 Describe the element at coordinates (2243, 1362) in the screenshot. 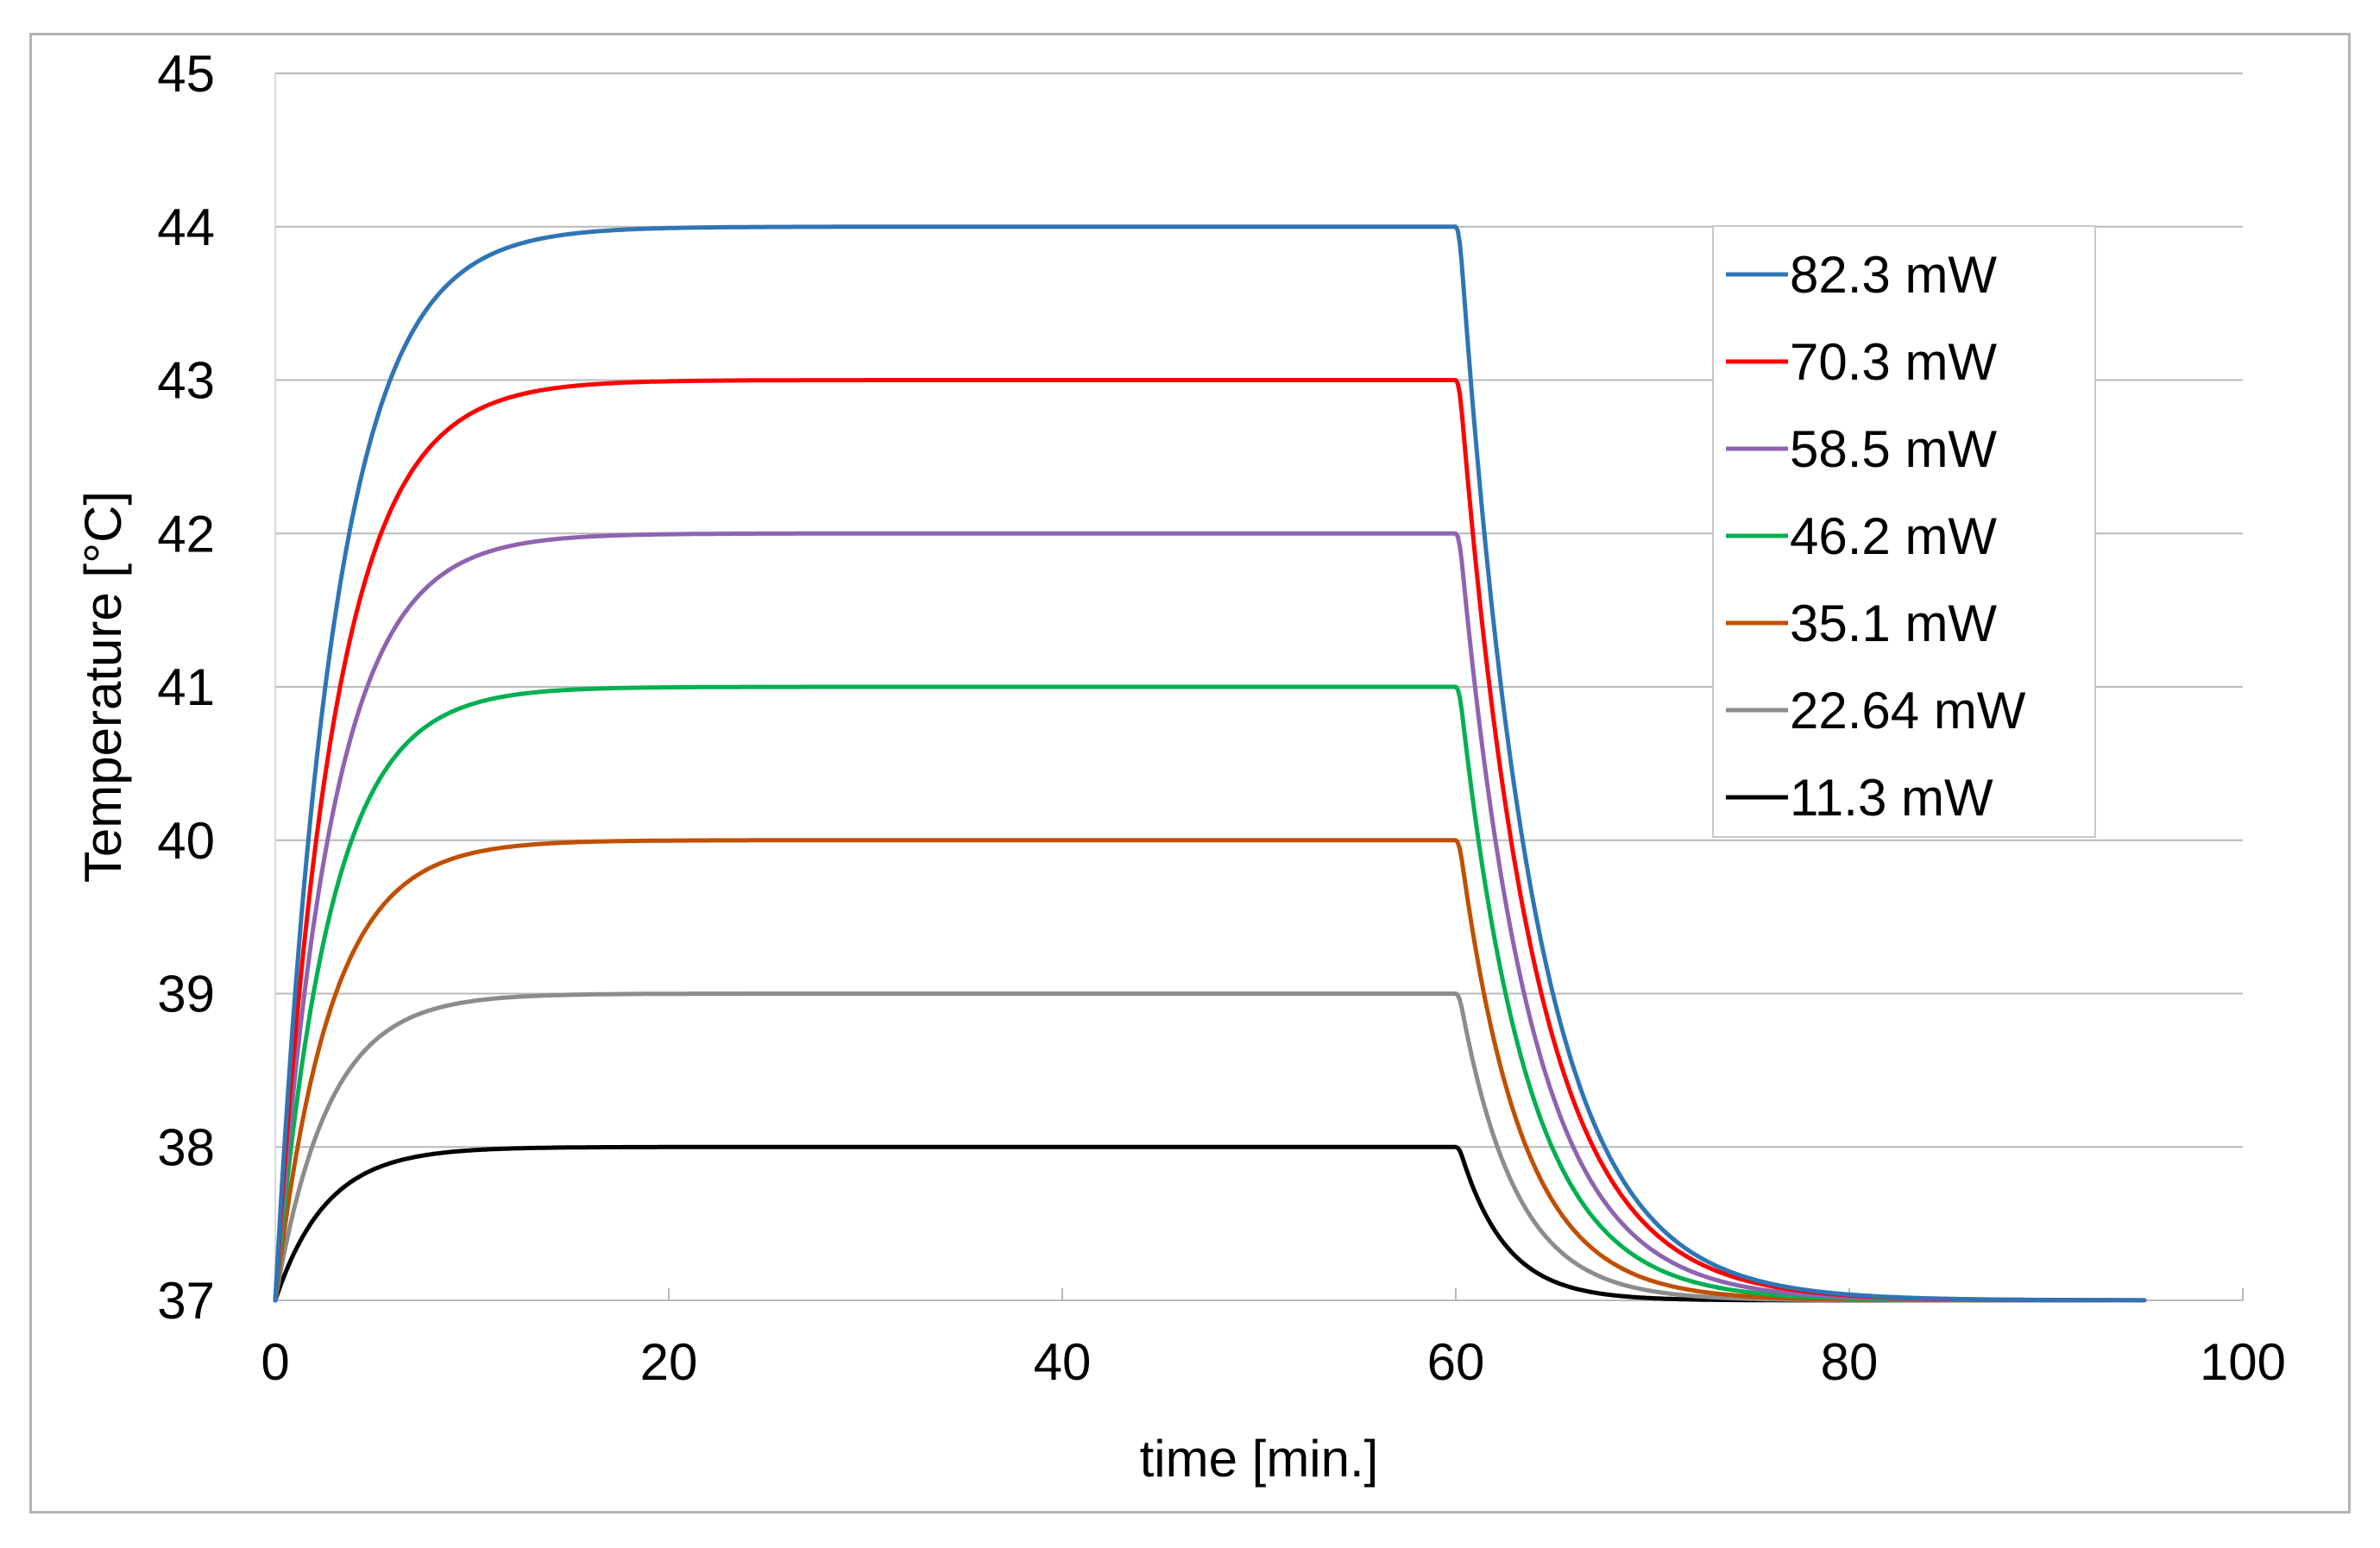

I see `x-tick-label-100: 100` at that location.